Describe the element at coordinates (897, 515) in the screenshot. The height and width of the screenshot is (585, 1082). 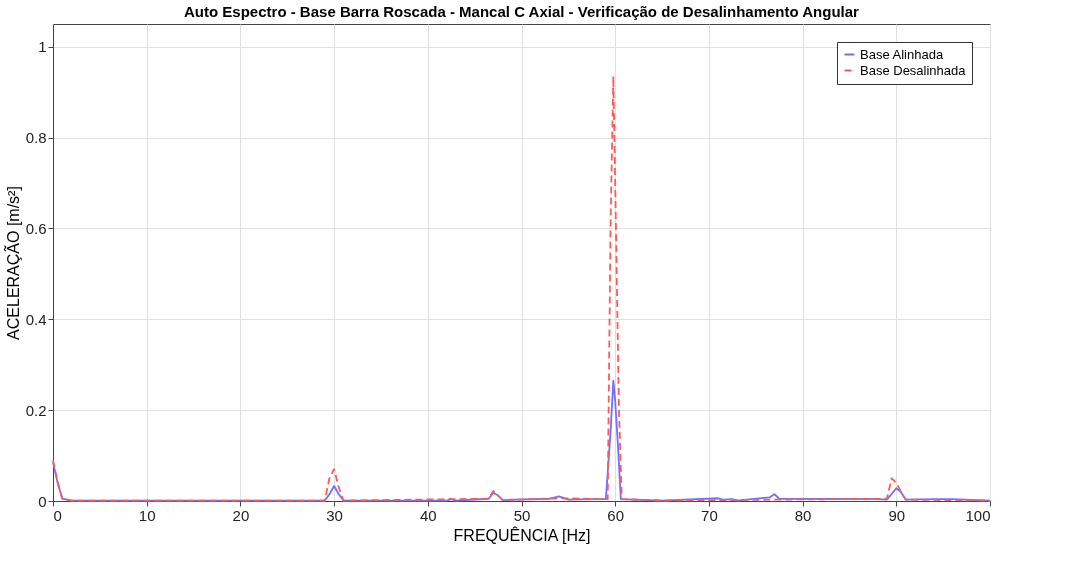
I see `x-tick-label: 90` at that location.